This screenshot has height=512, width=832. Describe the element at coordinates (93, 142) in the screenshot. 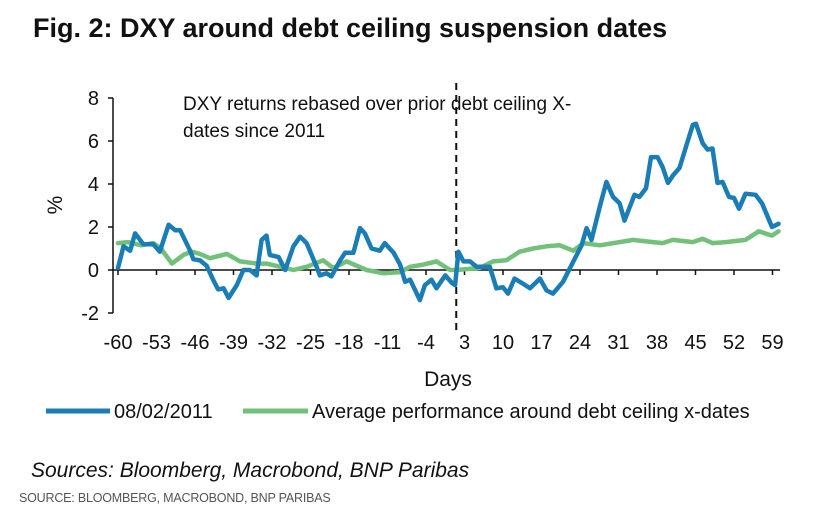

I see `y-tick-label: 6` at that location.